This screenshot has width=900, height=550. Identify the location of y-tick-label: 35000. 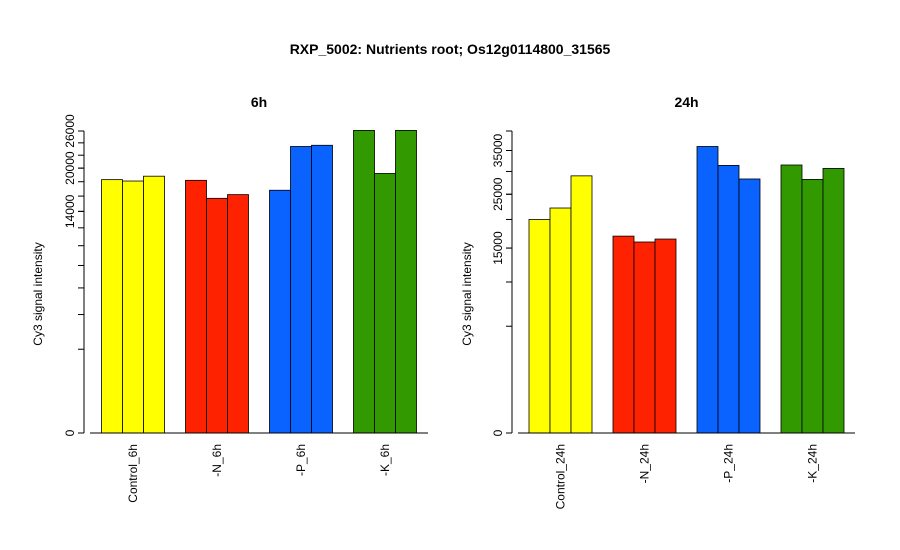
(498, 150).